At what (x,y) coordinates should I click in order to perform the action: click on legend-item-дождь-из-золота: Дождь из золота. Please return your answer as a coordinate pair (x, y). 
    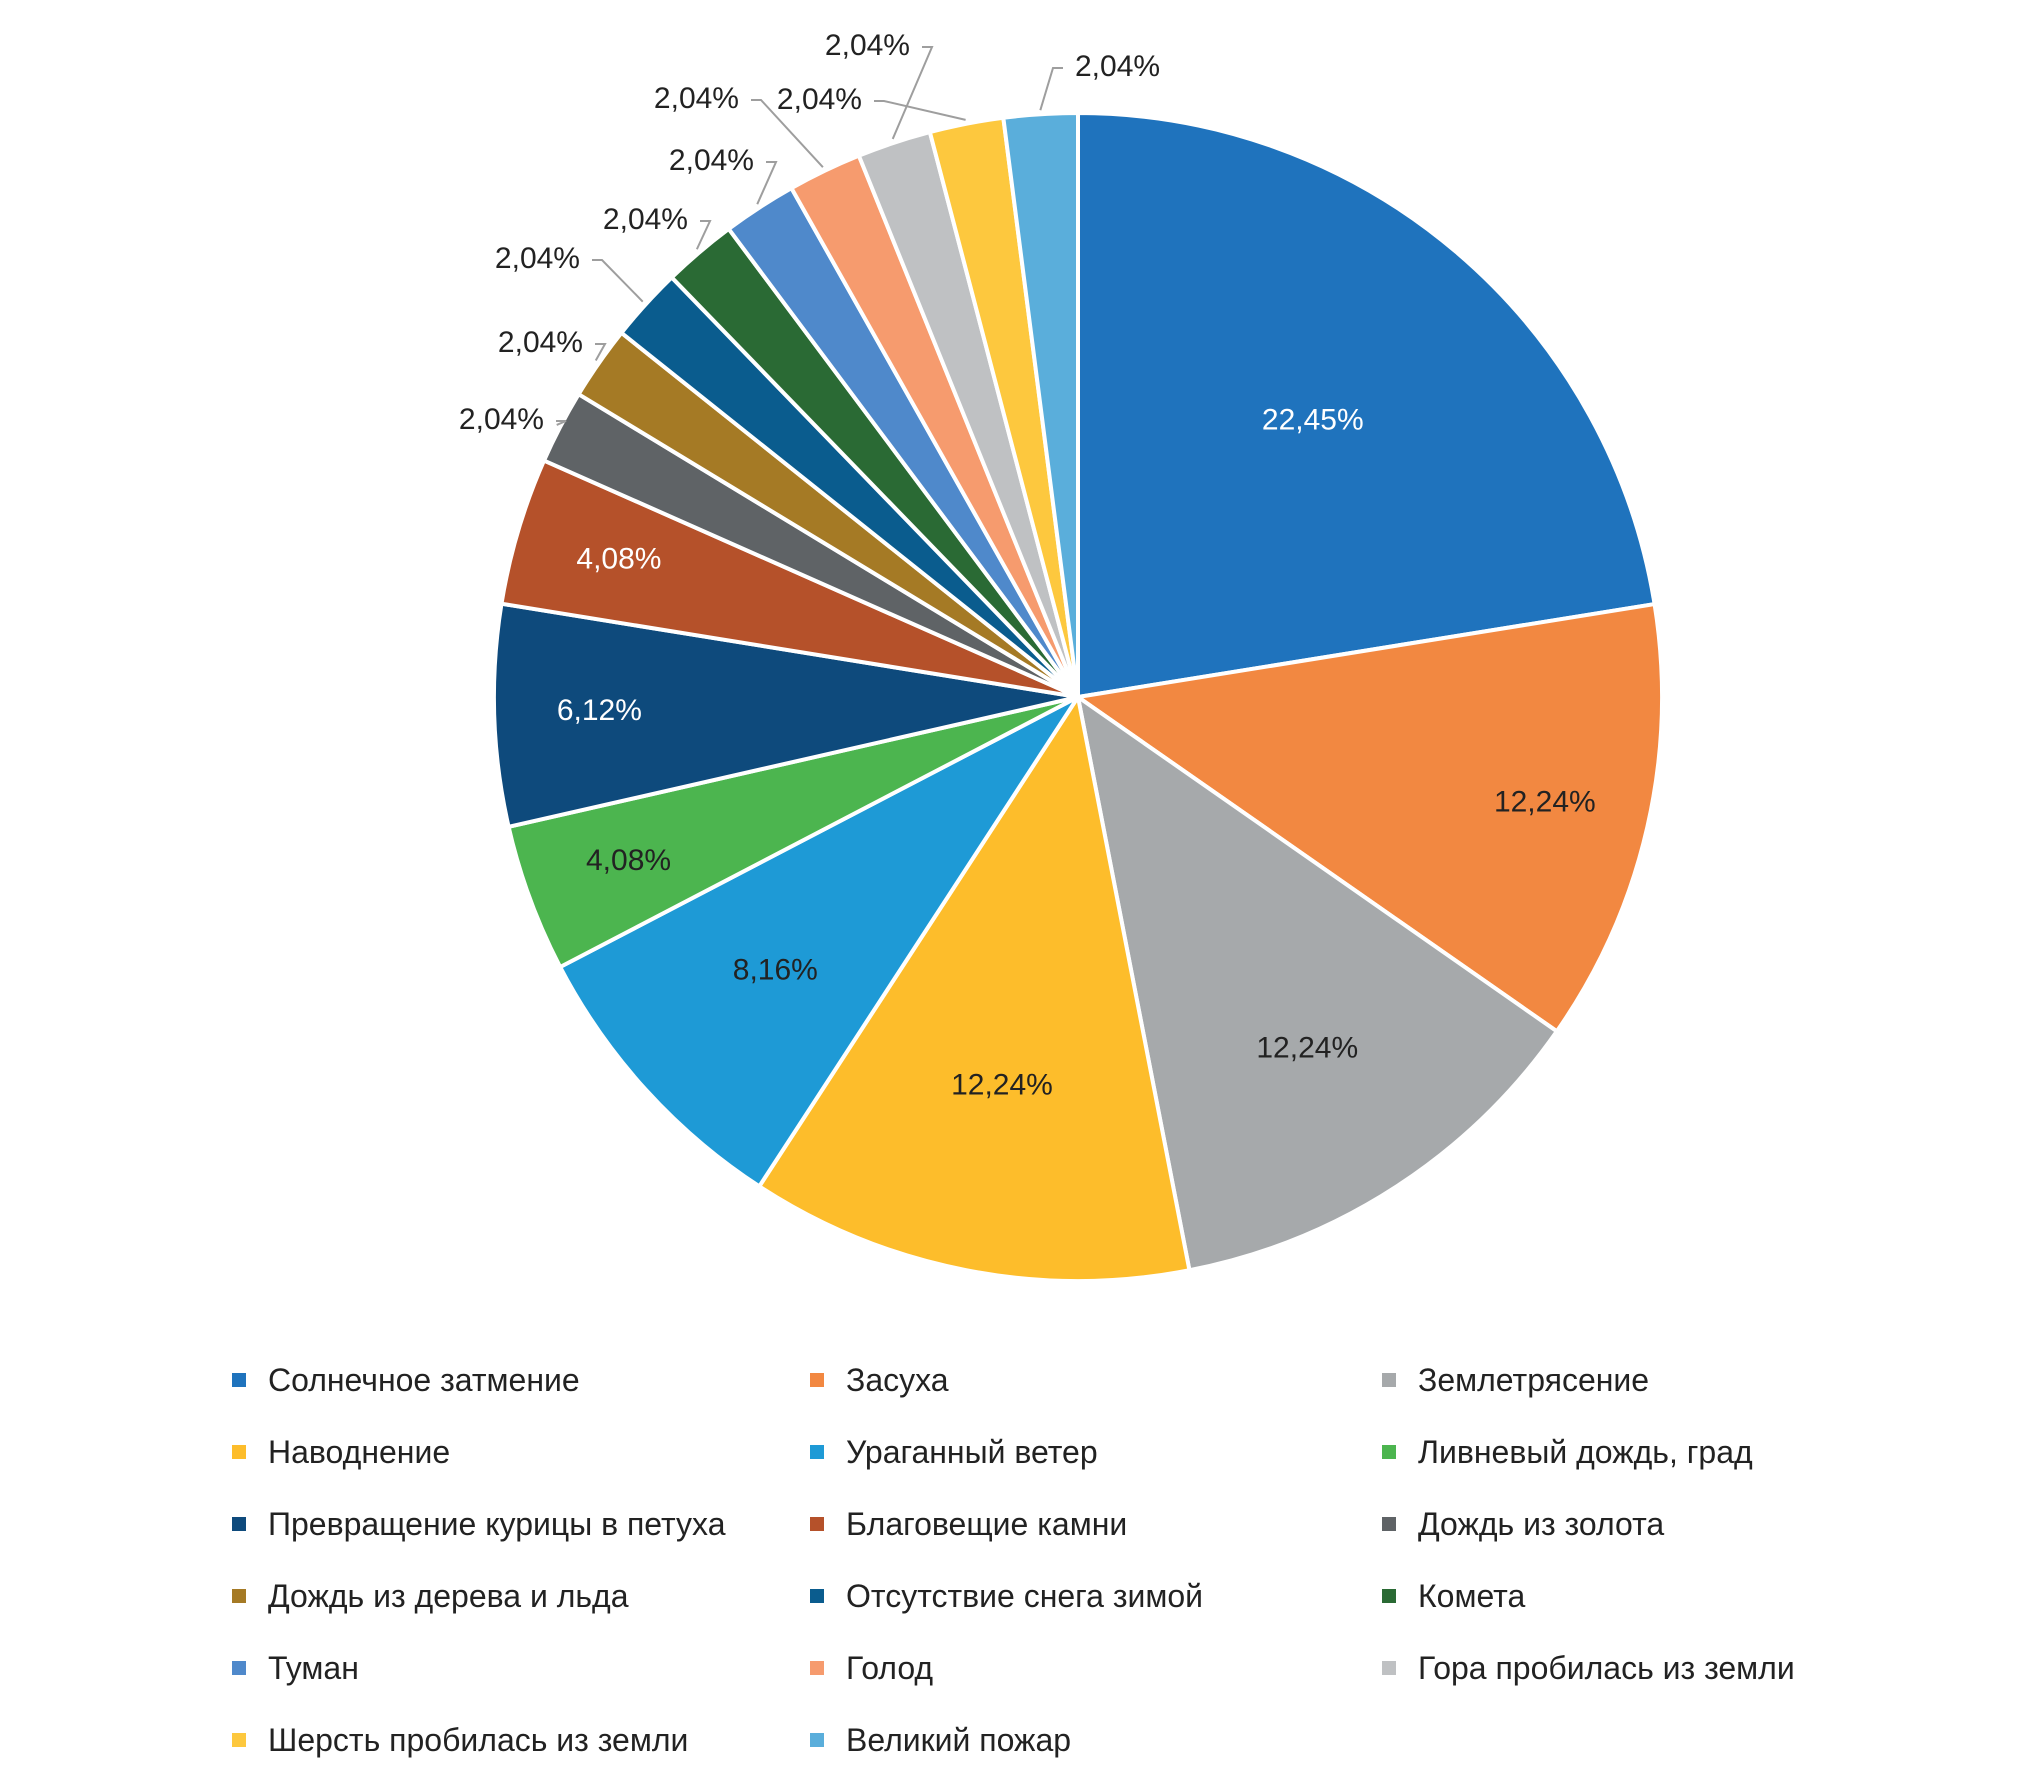
    Looking at the image, I should click on (1523, 1524).